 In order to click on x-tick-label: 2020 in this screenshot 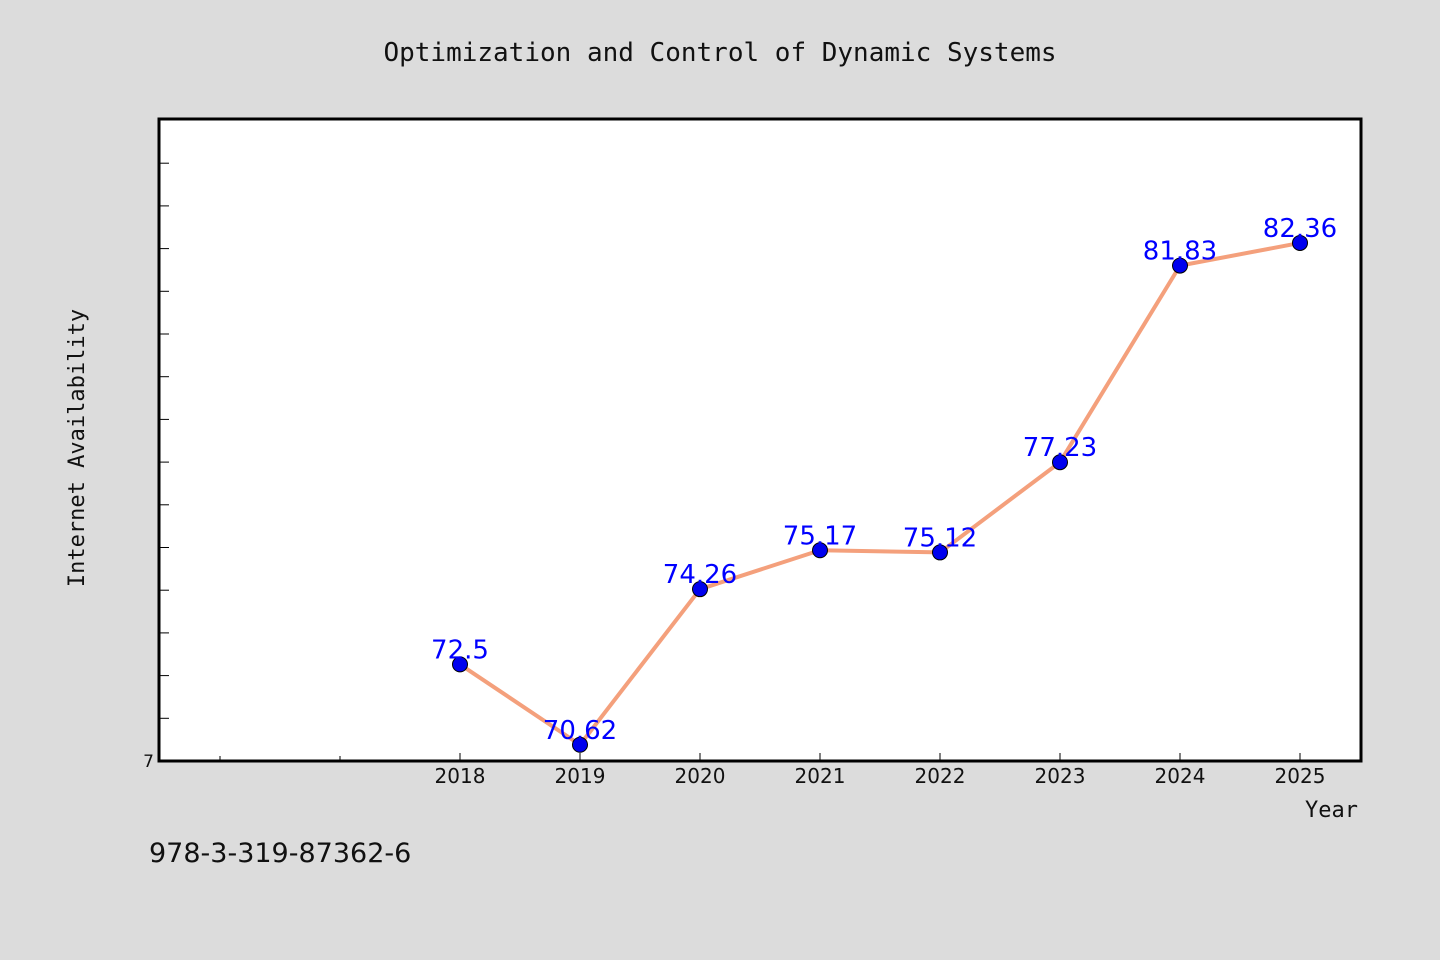, I will do `click(700, 776)`.